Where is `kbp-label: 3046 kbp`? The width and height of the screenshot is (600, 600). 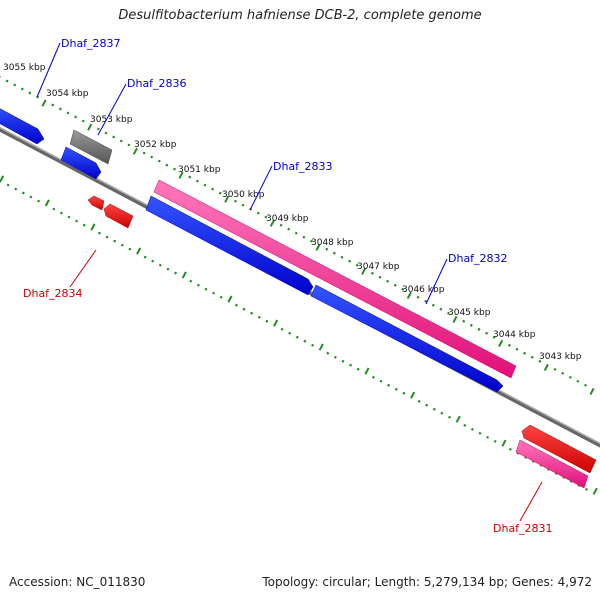 kbp-label: 3046 kbp is located at coordinates (423, 290).